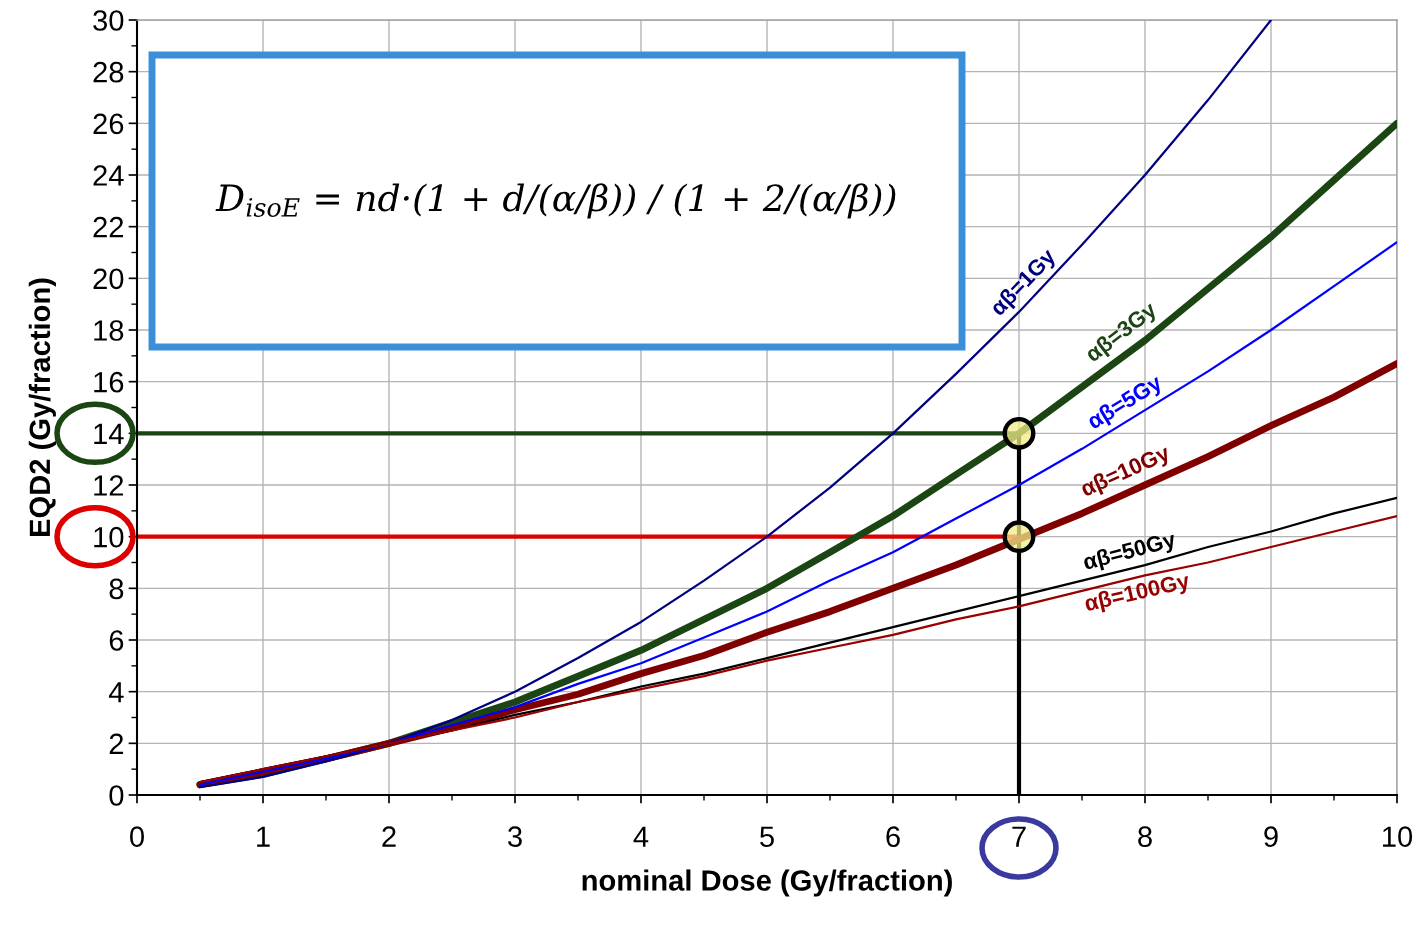  What do you see at coordinates (555, 201) in the screenshot?
I see `annotation: D$_{isoE}$ = nd·(1 + d/(α/β)) / (1 + 2/(α/β))` at bounding box center [555, 201].